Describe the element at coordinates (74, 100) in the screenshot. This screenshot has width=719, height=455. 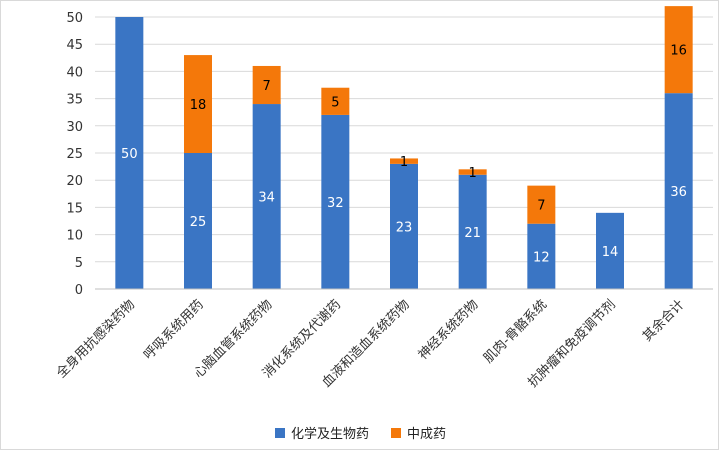
I see `y-tick-label: 35` at that location.